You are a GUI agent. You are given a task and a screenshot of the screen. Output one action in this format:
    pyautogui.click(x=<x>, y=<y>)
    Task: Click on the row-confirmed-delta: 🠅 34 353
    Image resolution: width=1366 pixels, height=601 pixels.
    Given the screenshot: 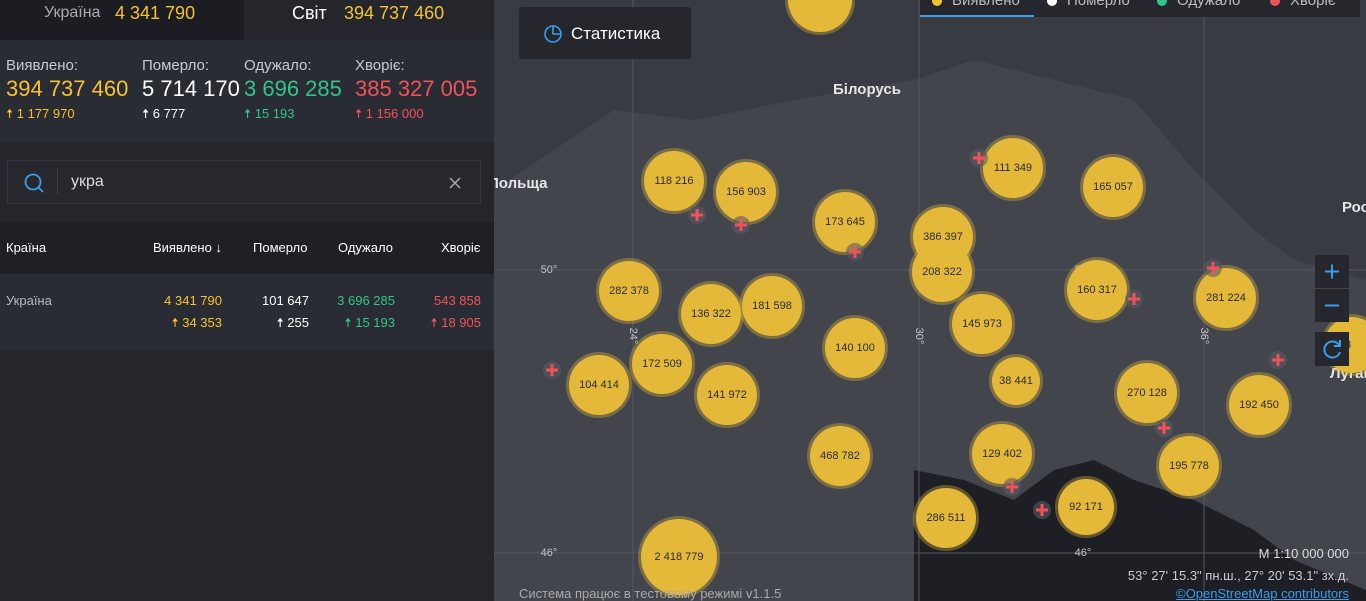 What is the action you would take?
    pyautogui.click(x=197, y=322)
    